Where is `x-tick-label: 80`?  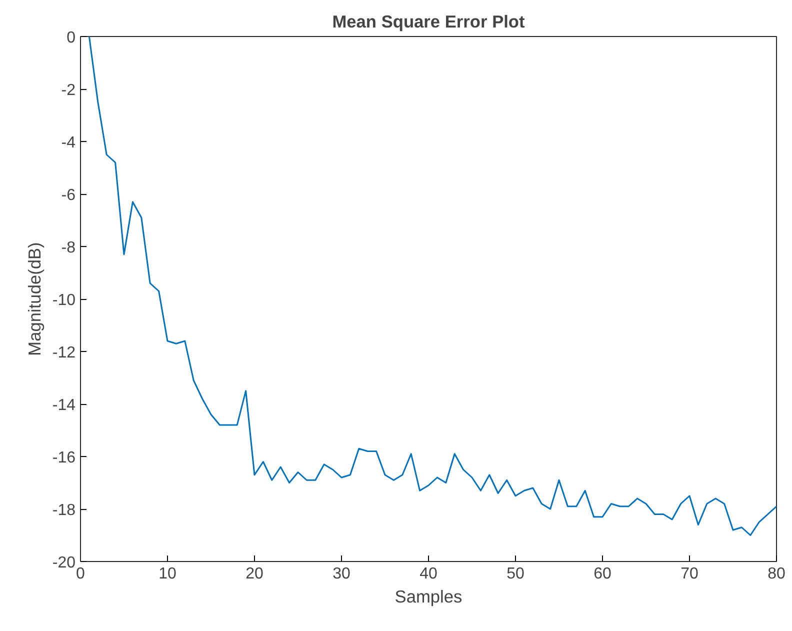 x-tick-label: 80 is located at coordinates (777, 574).